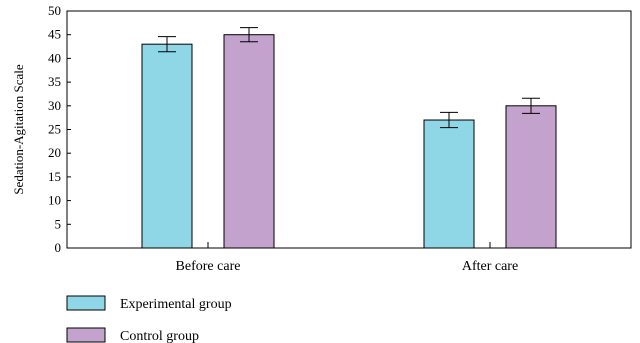 The width and height of the screenshot is (640, 343). I want to click on y-tick-label: 5, so click(58, 223).